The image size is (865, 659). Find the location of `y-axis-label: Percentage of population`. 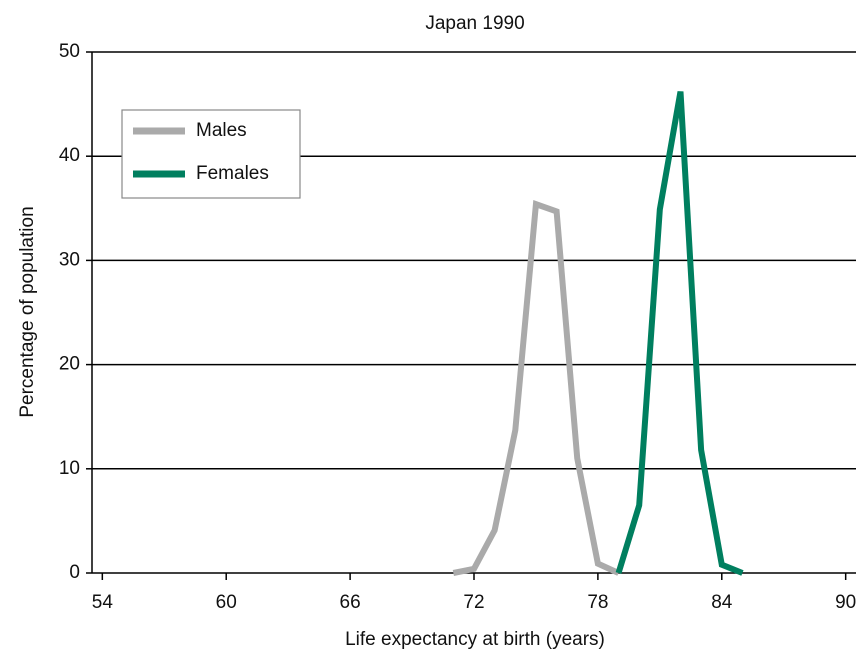

y-axis-label: Percentage of population is located at coordinates (27, 311).